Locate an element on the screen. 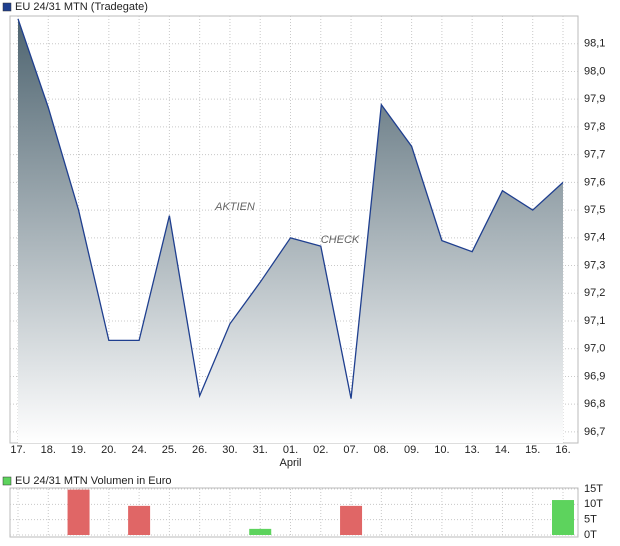 This screenshot has width=620, height=546. x-tick-label: 08. is located at coordinates (381, 450).